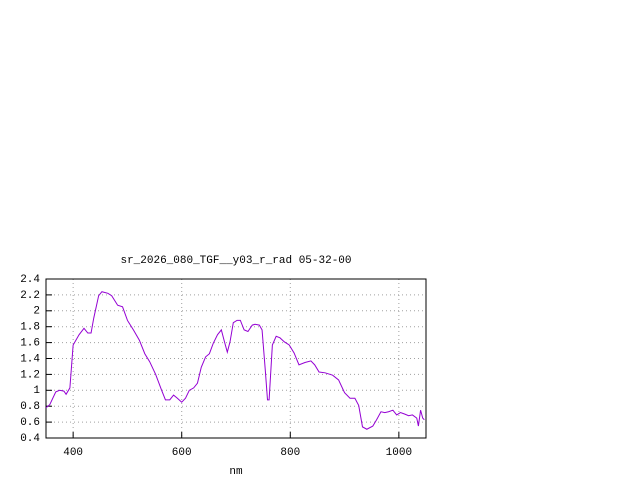 The height and width of the screenshot is (480, 640). Describe the element at coordinates (399, 453) in the screenshot. I see `x-tick-label: 1000` at that location.